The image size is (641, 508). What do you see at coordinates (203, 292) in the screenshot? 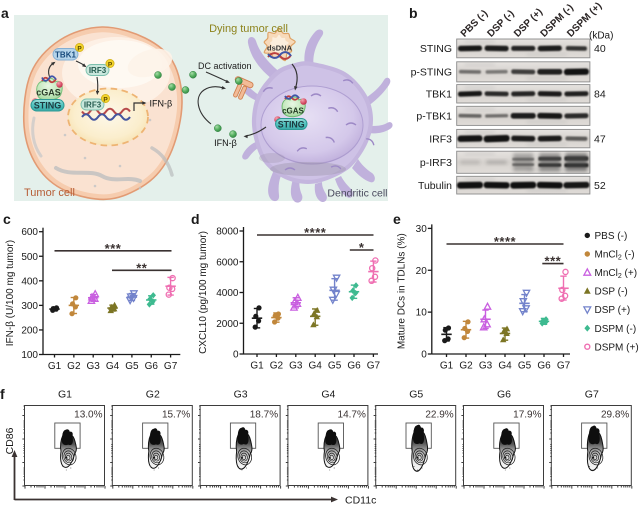
I see `svg-text: CXCL10 (pg/100 mg tumor)` at bounding box center [203, 292].